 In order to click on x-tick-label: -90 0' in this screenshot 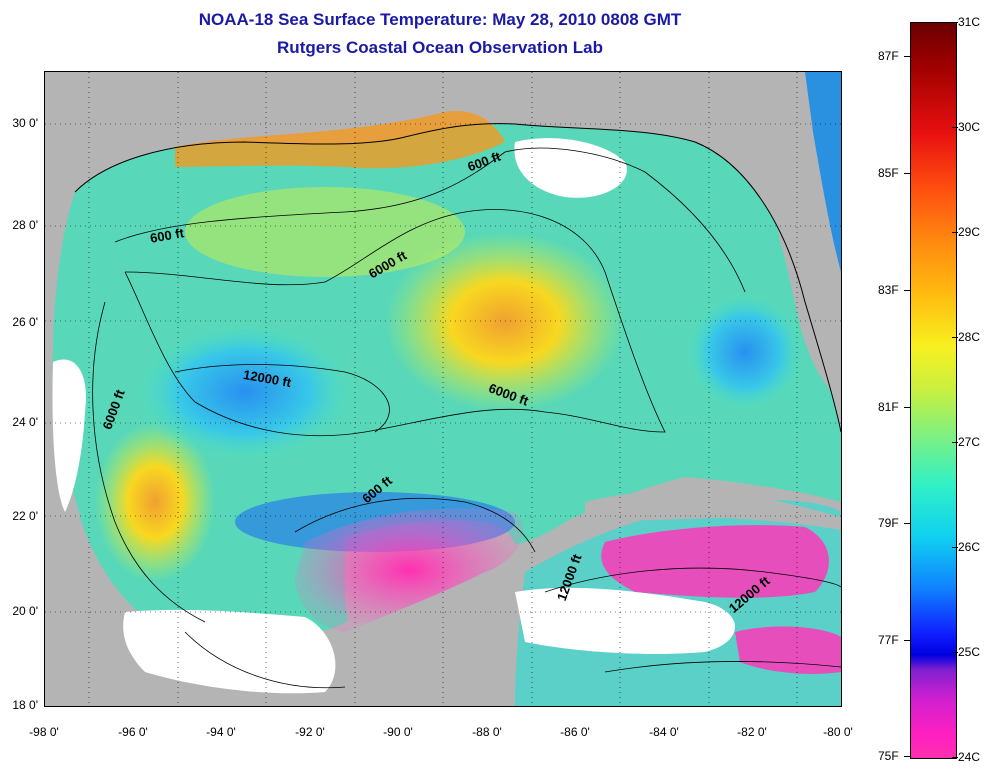, I will do `click(398, 732)`.